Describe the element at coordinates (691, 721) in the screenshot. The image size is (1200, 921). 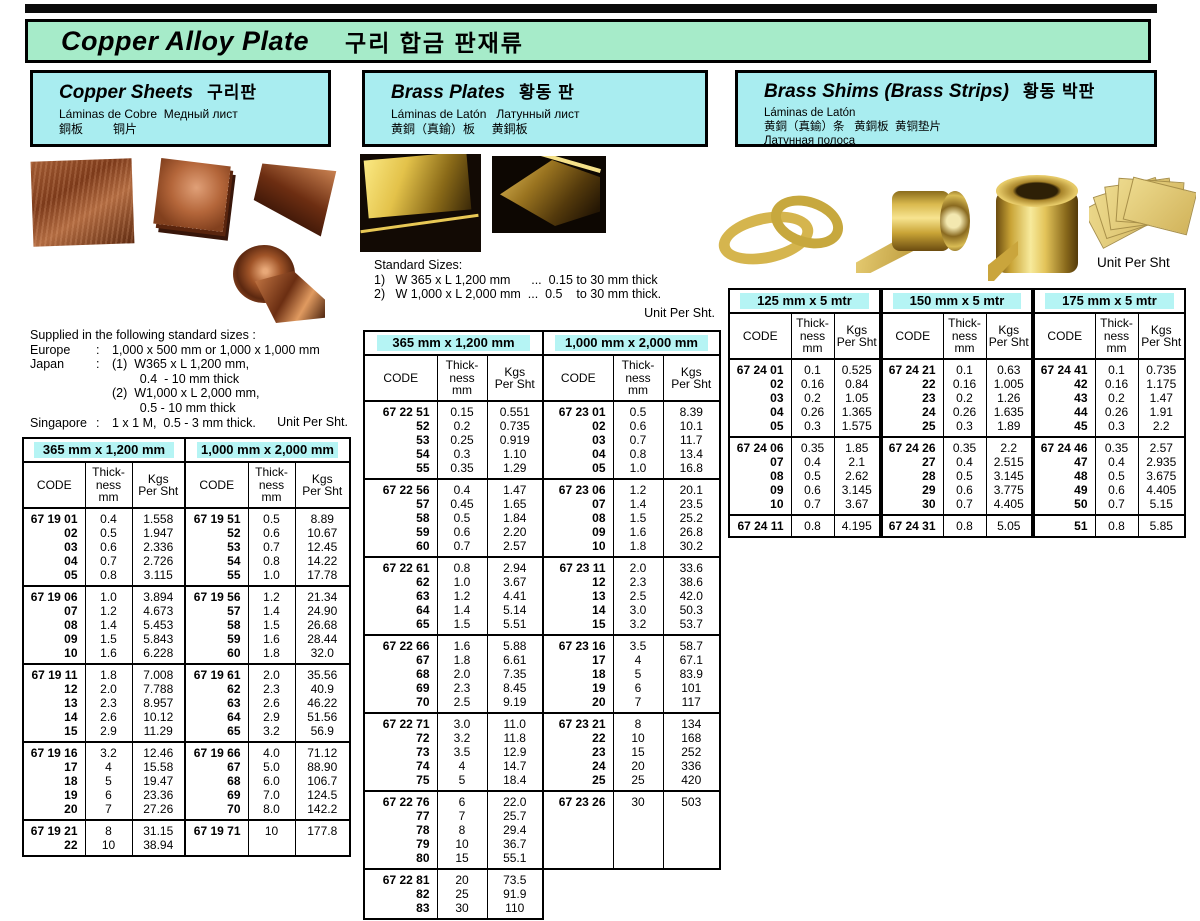
I see `kgs-cell: 134` at that location.